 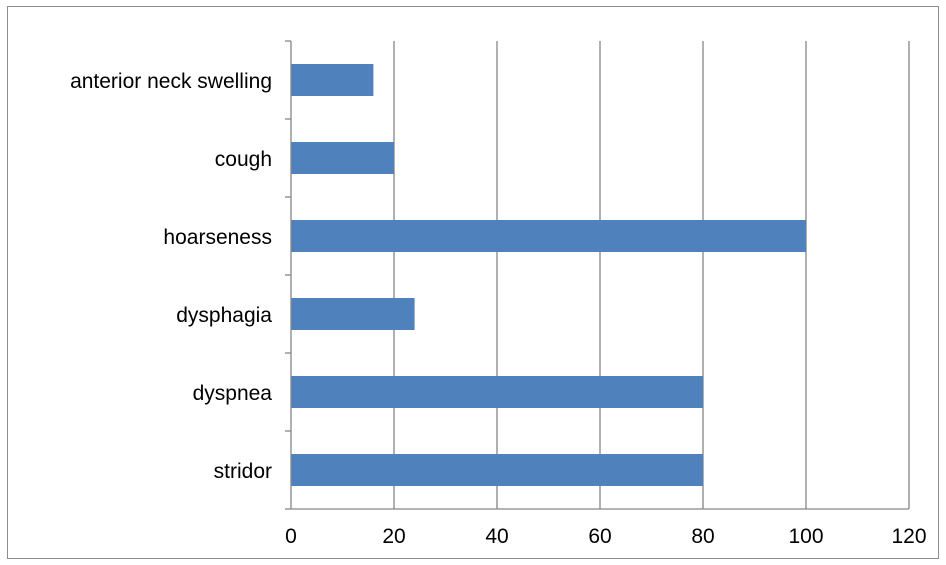 What do you see at coordinates (497, 470) in the screenshot?
I see `bar-stridor` at bounding box center [497, 470].